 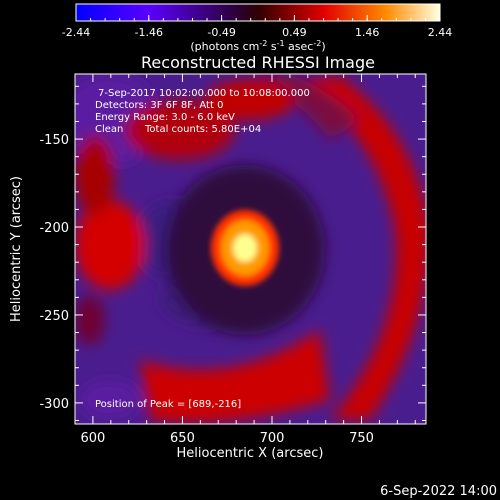 What do you see at coordinates (257, 46) in the screenshot?
I see `colorbar-unit-label: (photons cm-2 s-1 asec-2)` at bounding box center [257, 46].